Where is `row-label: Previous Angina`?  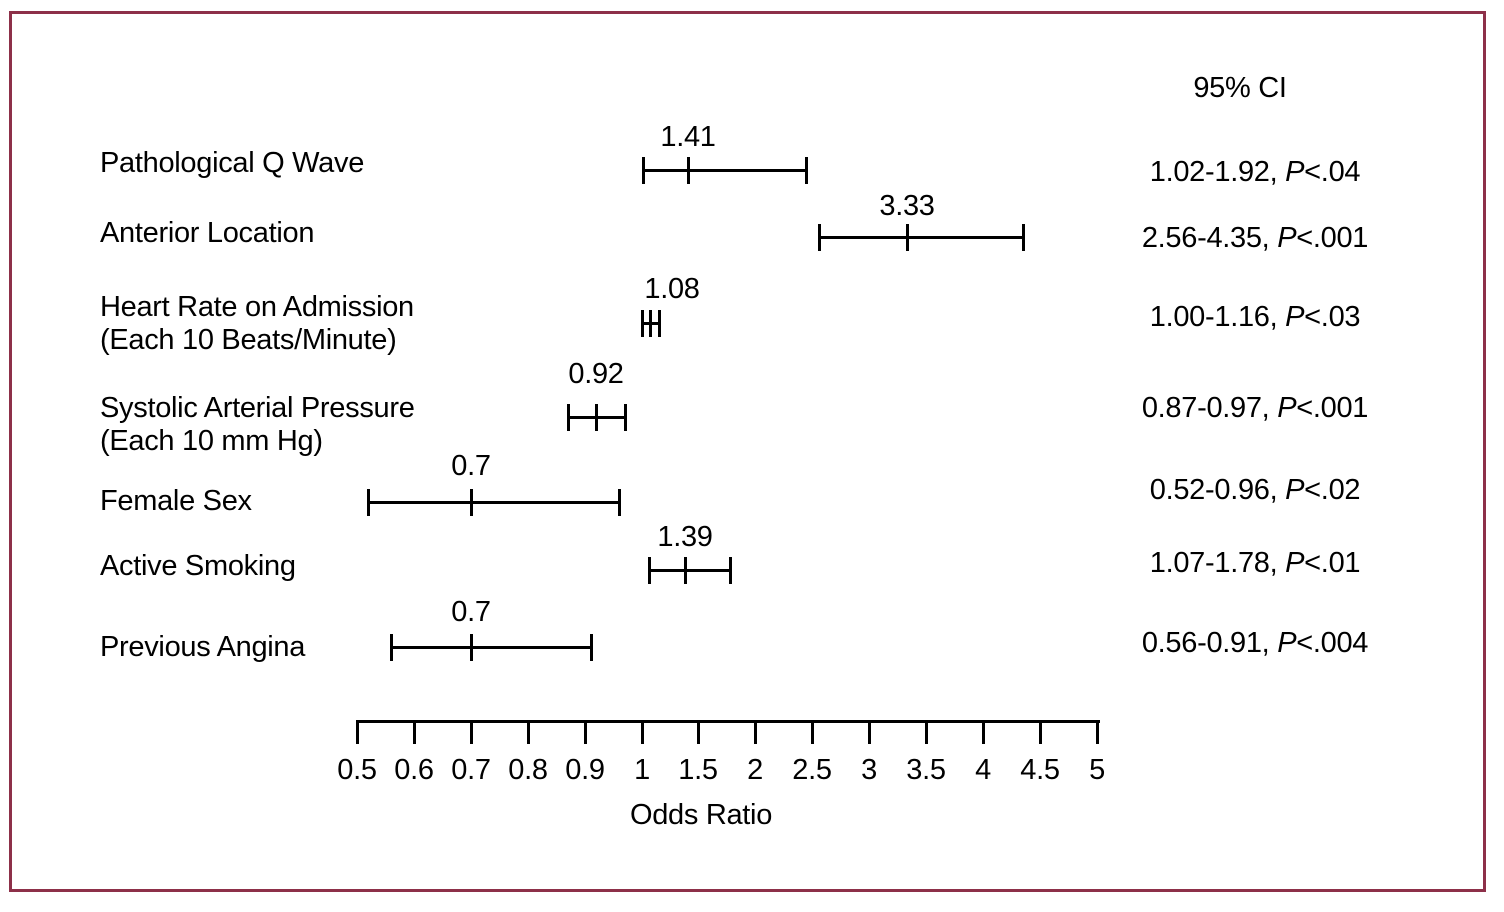
row-label: Previous Angina is located at coordinates (202, 647).